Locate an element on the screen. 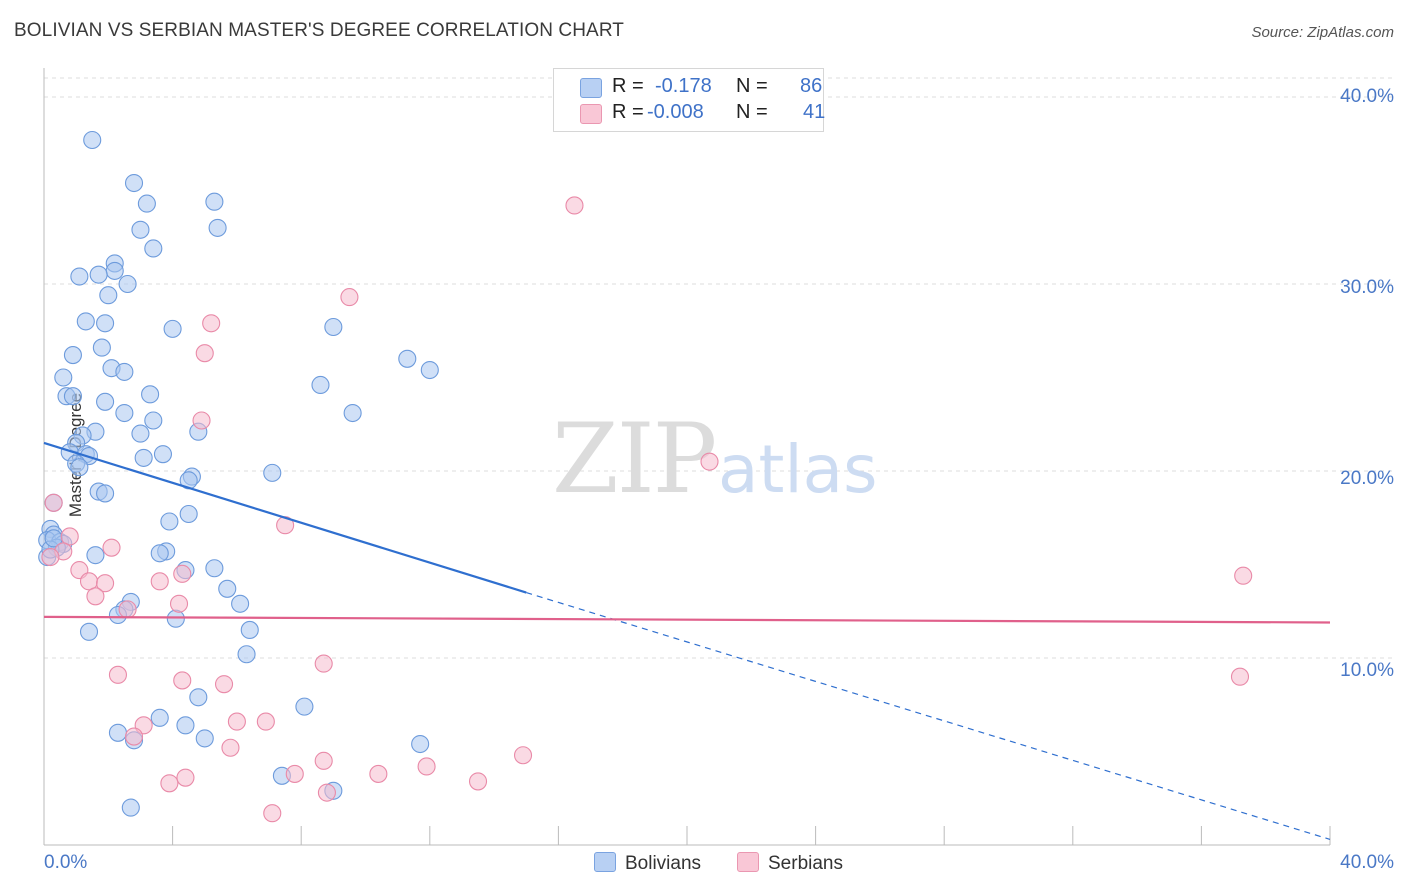 The width and height of the screenshot is (1406, 892). serbians-swatch-icon is located at coordinates (591, 114).